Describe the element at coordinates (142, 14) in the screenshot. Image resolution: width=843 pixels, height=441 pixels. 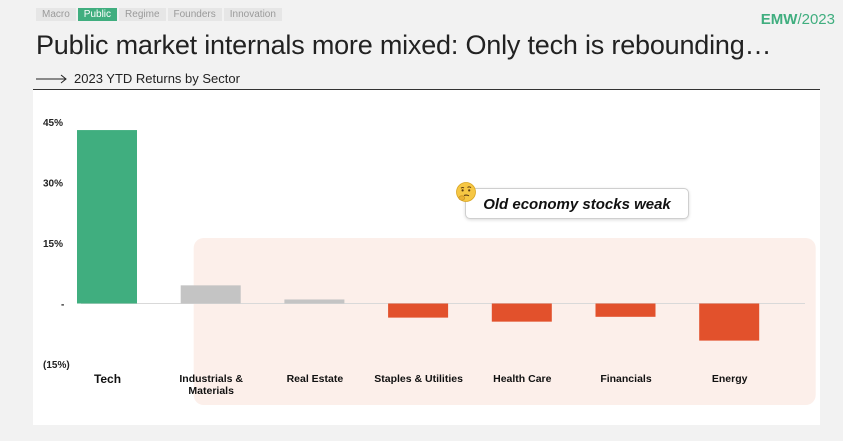
I see `nav-tab-regime: Regime` at that location.